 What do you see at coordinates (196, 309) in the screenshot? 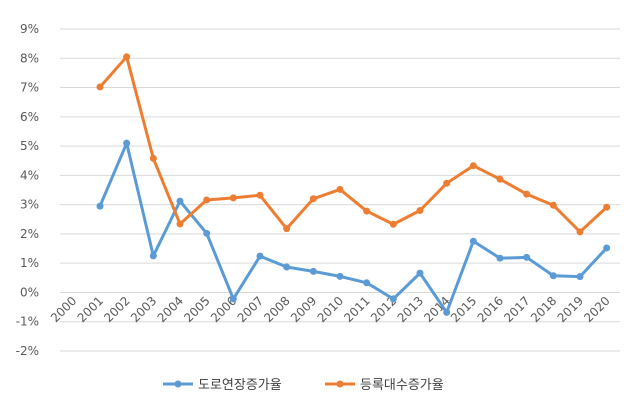
I see `x-tick-label: 2005` at bounding box center [196, 309].